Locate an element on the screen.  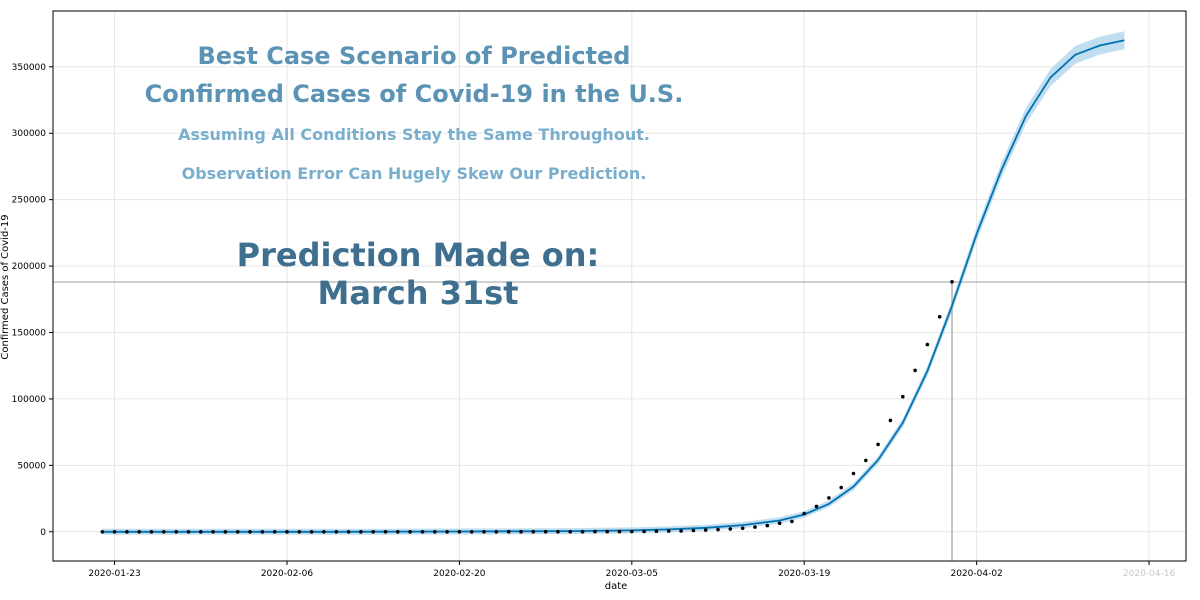
chart-title-line-2: Confirmed Cases of Covid-19 in the U.S. is located at coordinates (414, 94).